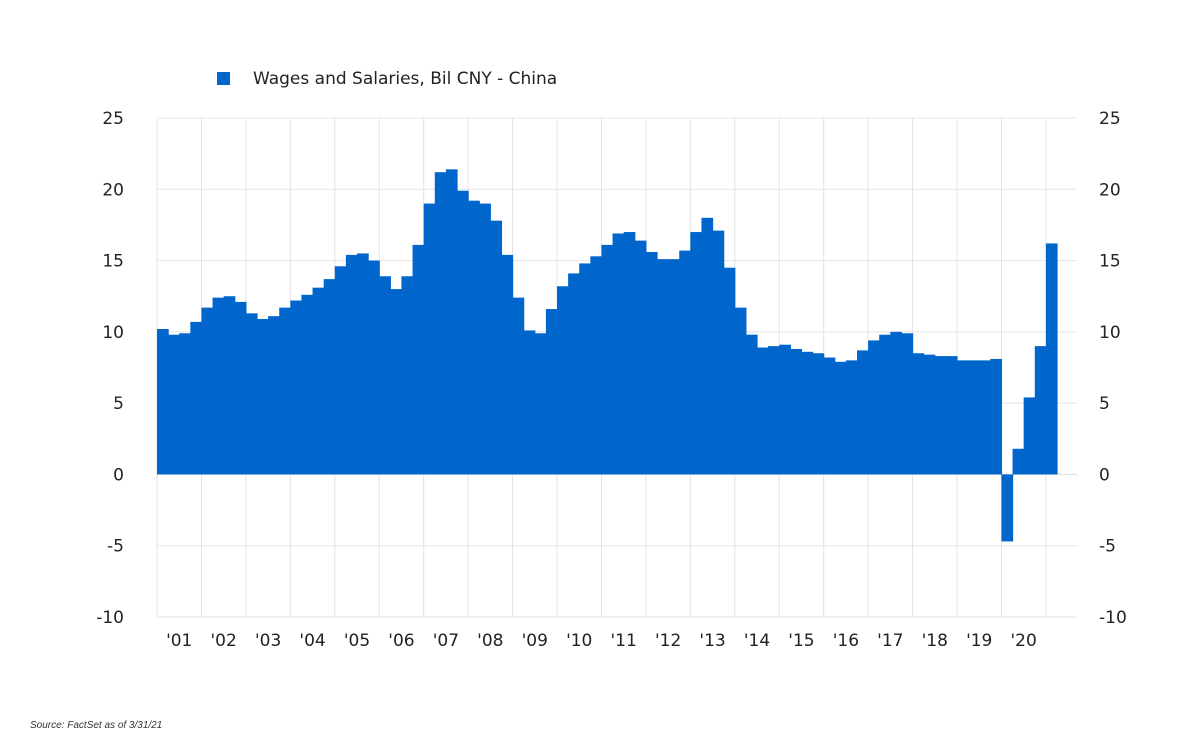  What do you see at coordinates (890, 641) in the screenshot?
I see `x-tick-label: '17` at bounding box center [890, 641].